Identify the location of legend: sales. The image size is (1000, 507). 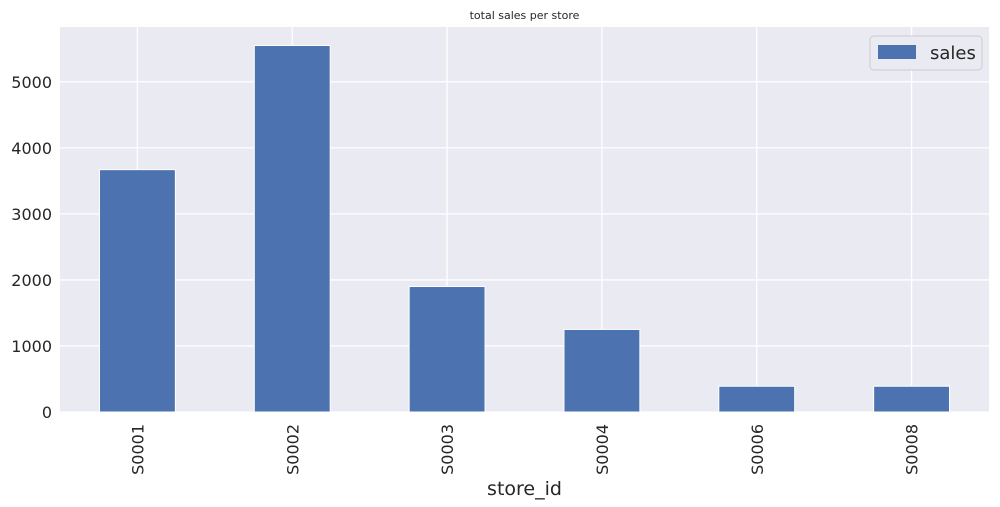
(926, 53).